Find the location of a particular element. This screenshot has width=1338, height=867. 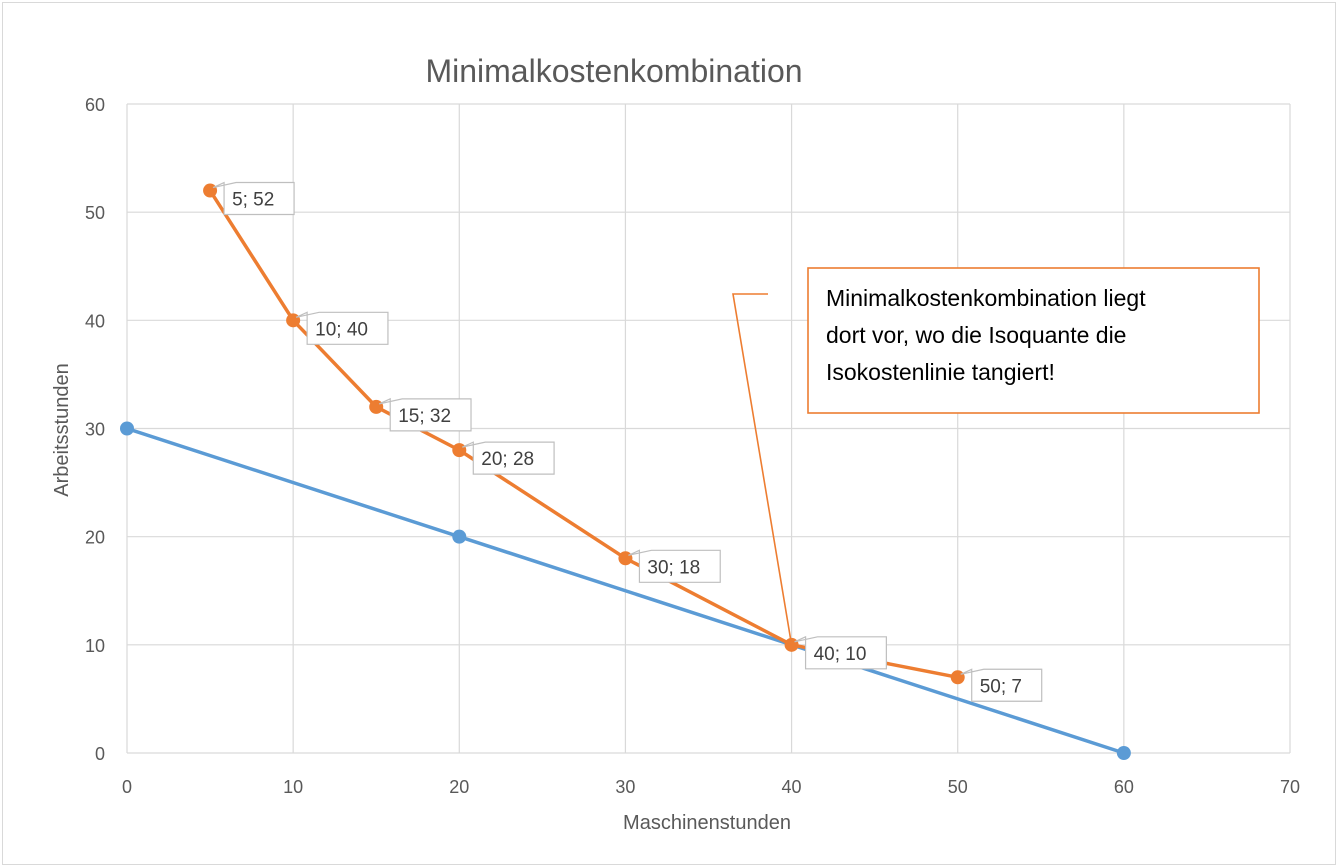

chart-title: Minimalkostenkombination is located at coordinates (613, 71).